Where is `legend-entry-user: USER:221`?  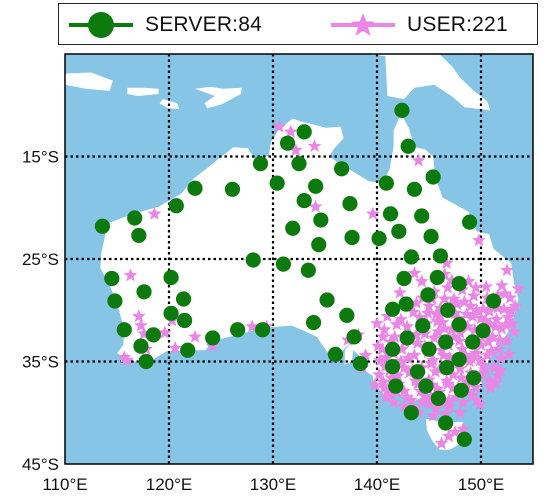 legend-entry-user: USER:221 is located at coordinates (418, 25).